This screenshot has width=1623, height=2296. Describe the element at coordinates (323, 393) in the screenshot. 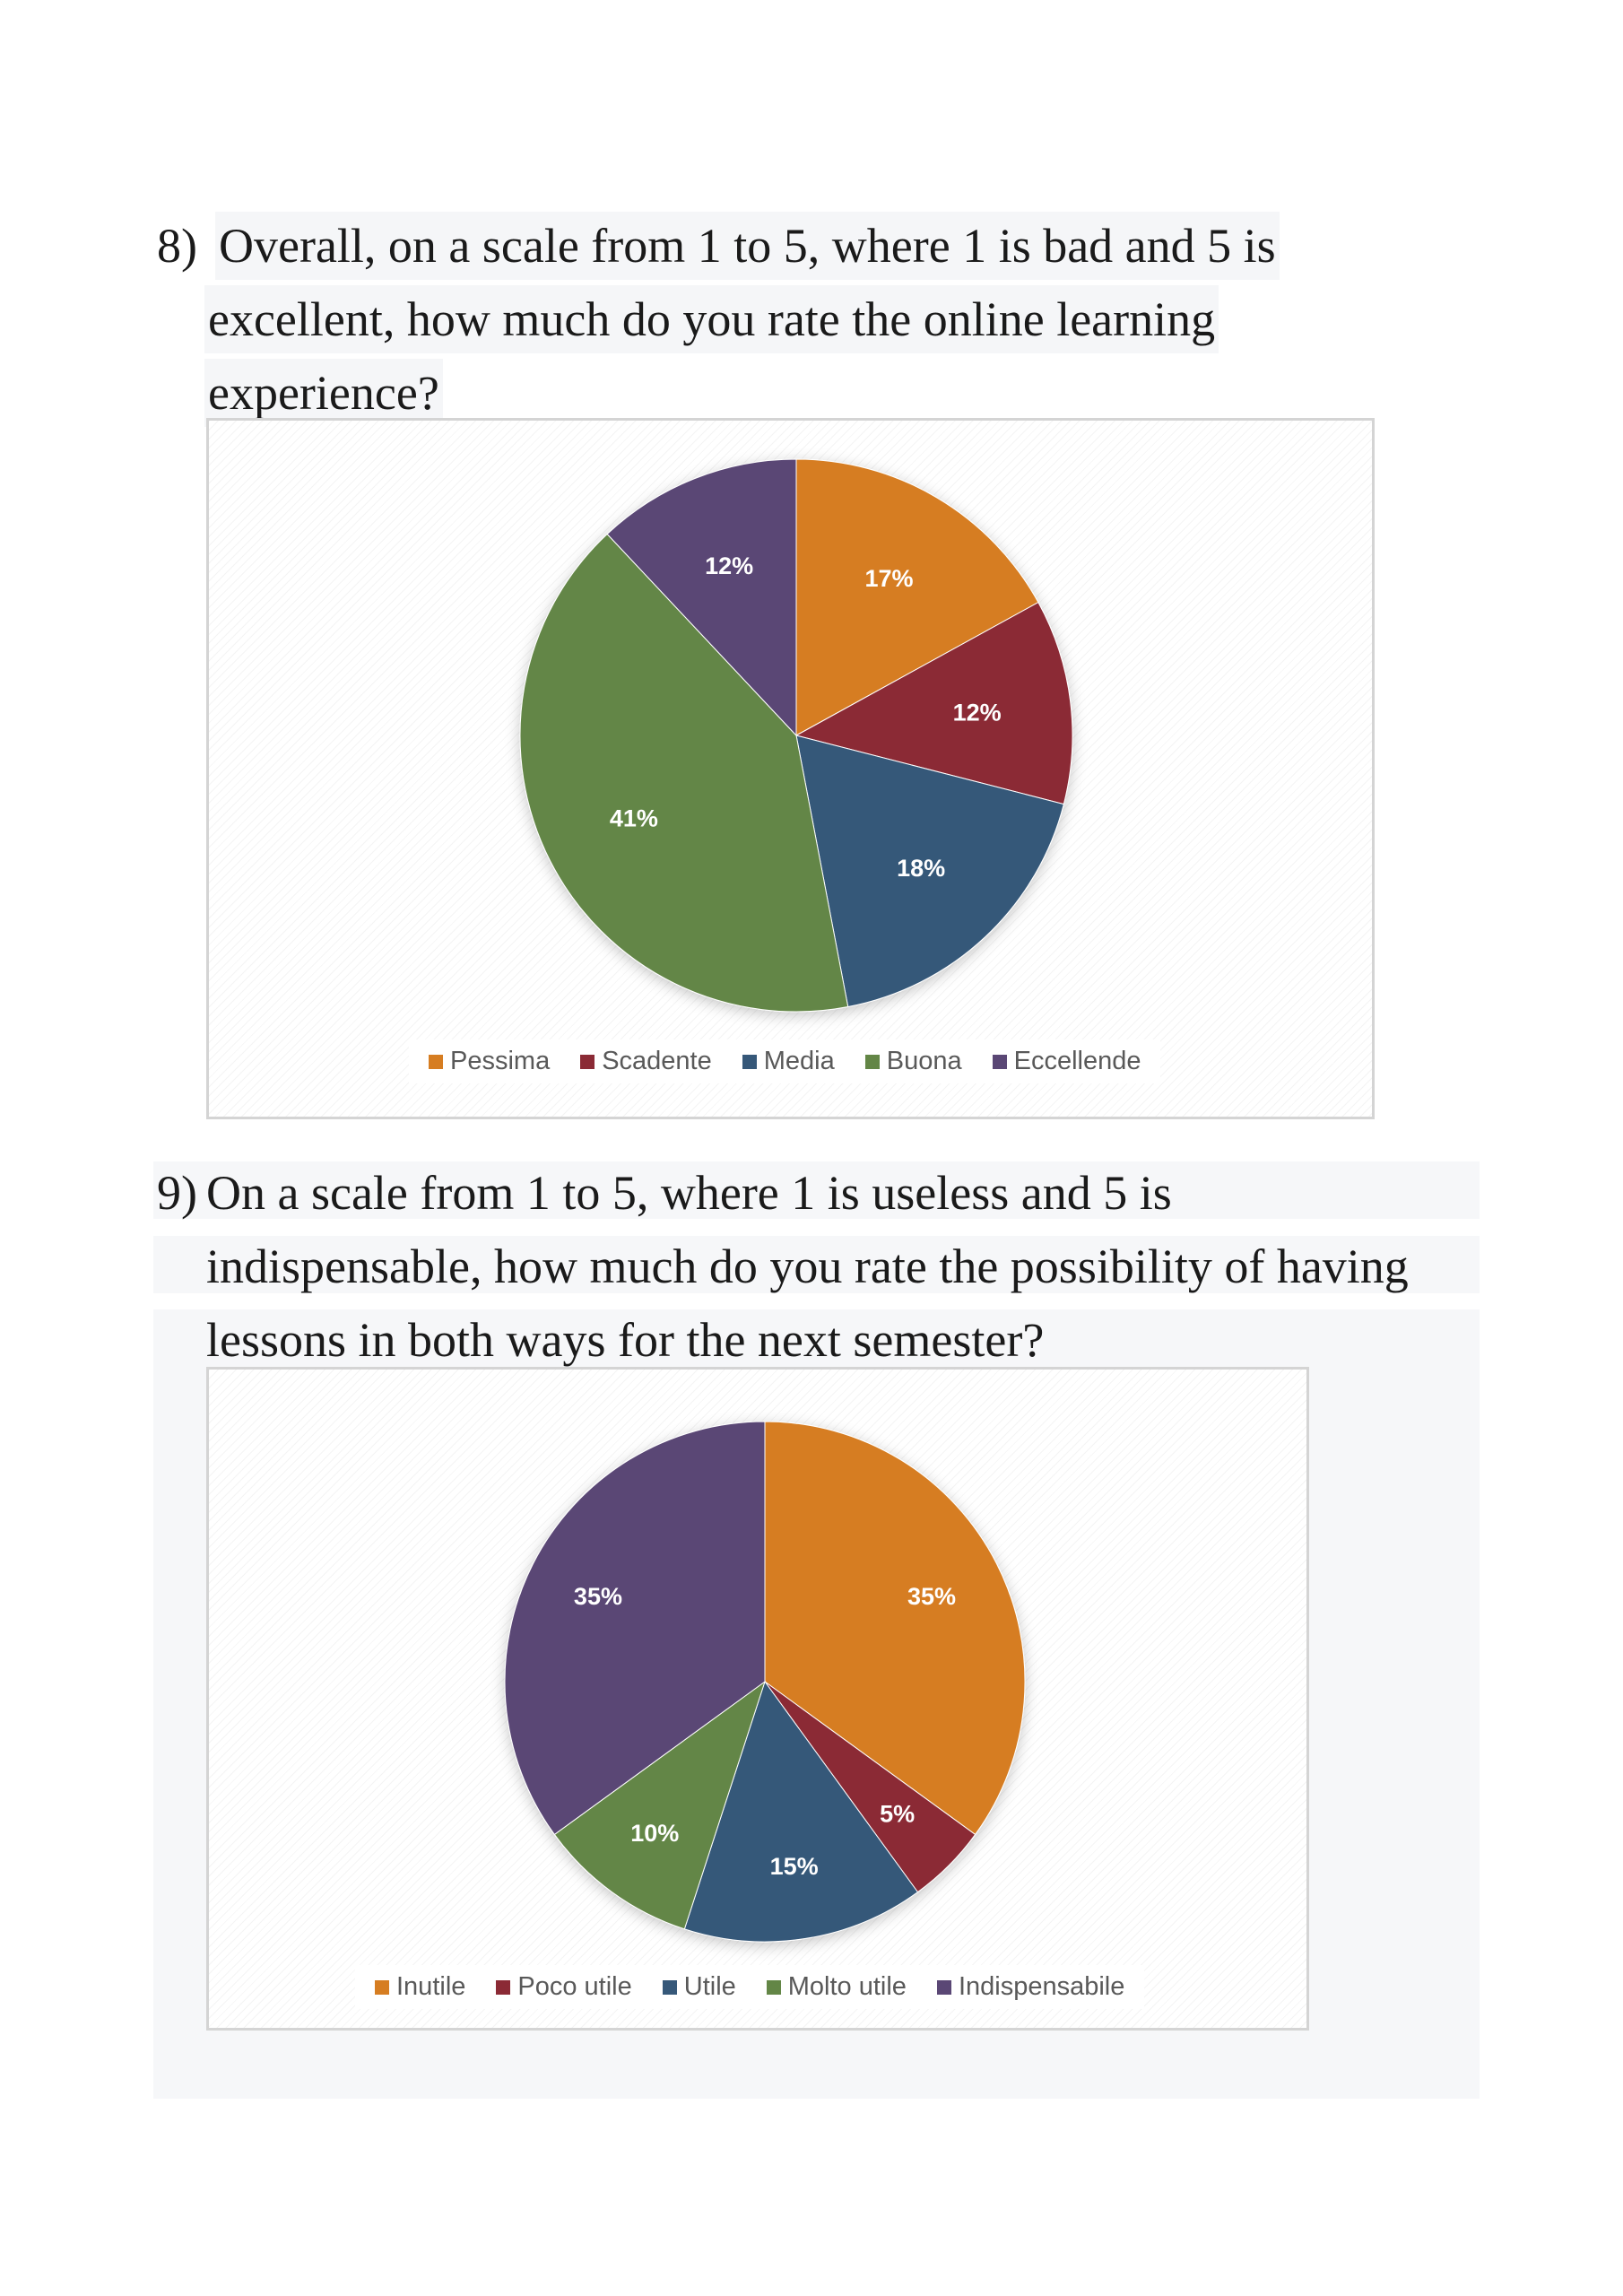

I see `q8-line-3: experience?` at that location.